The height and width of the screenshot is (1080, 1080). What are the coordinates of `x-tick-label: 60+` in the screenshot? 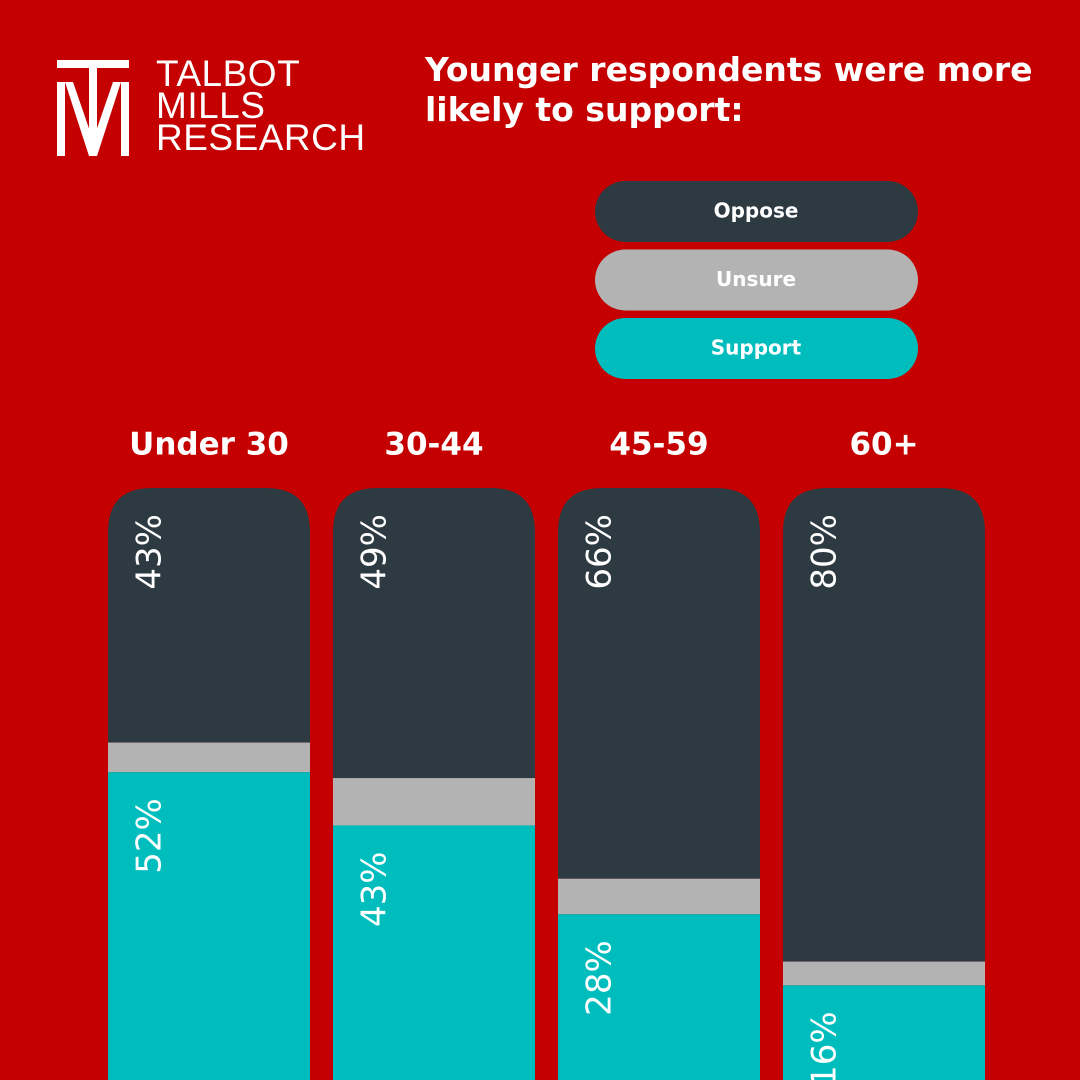 It's located at (883, 445).